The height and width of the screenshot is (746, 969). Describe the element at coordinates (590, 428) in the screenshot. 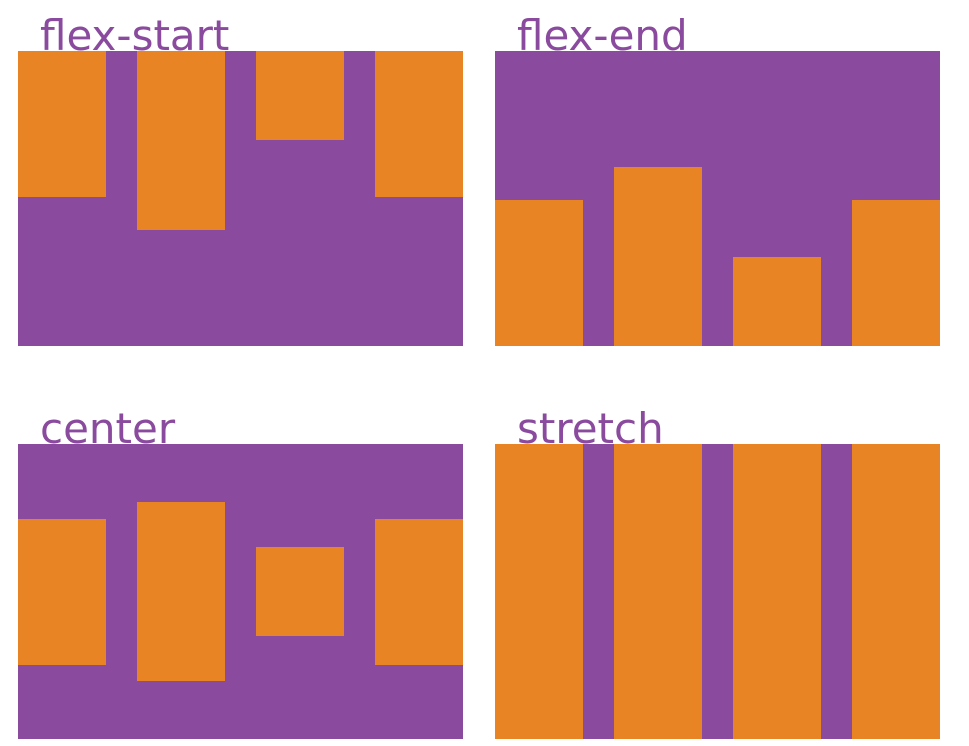

I see `panel-label: stretch` at that location.